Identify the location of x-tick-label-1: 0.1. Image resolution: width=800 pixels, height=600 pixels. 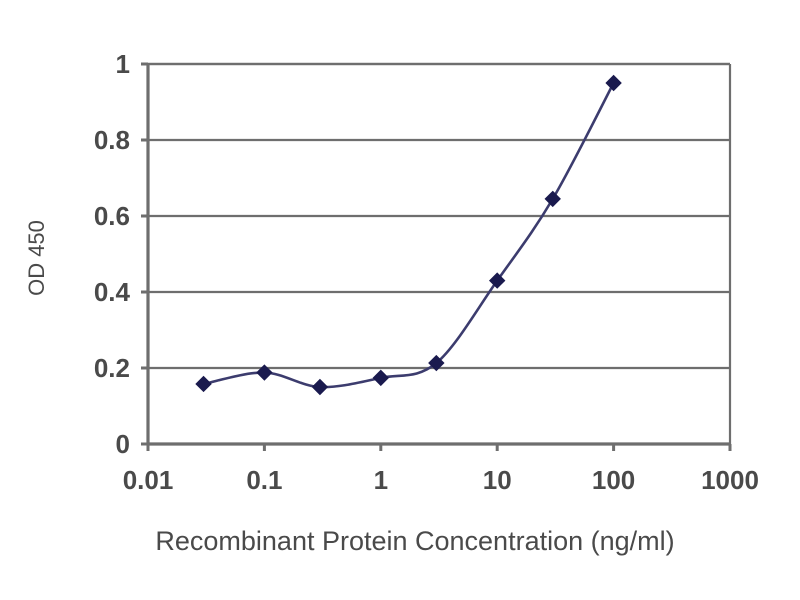
(264, 480).